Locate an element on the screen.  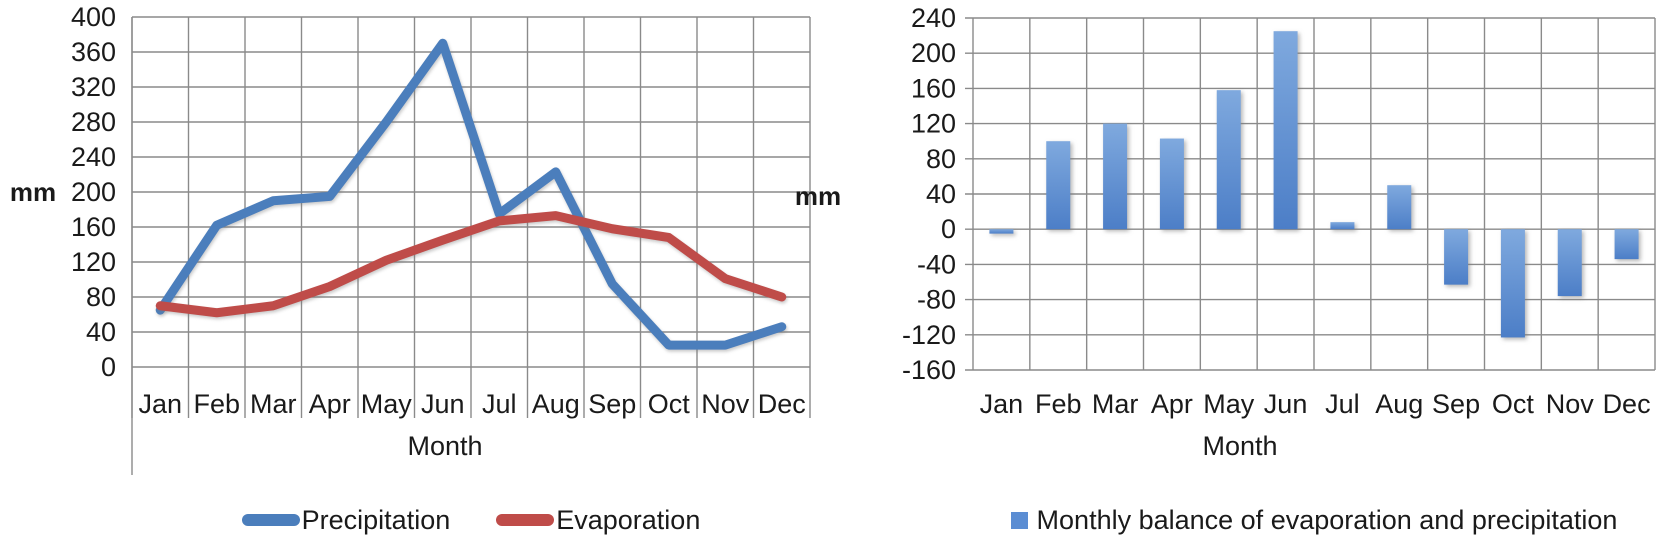
evaporation-line-swatch is located at coordinates (525, 520).